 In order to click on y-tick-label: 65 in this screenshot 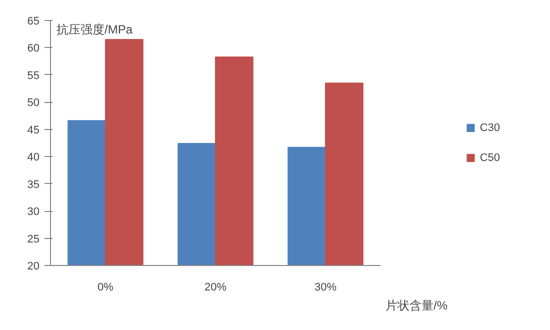, I will do `click(33, 22)`.